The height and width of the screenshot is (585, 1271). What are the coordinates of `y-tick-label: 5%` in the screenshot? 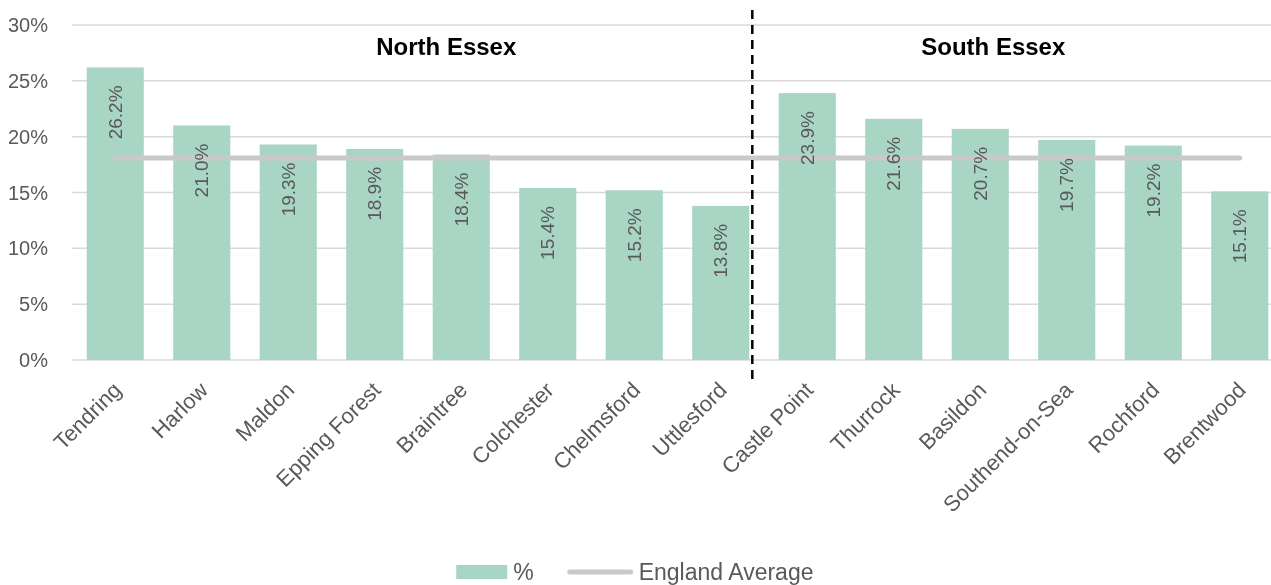 It's located at (34, 304).